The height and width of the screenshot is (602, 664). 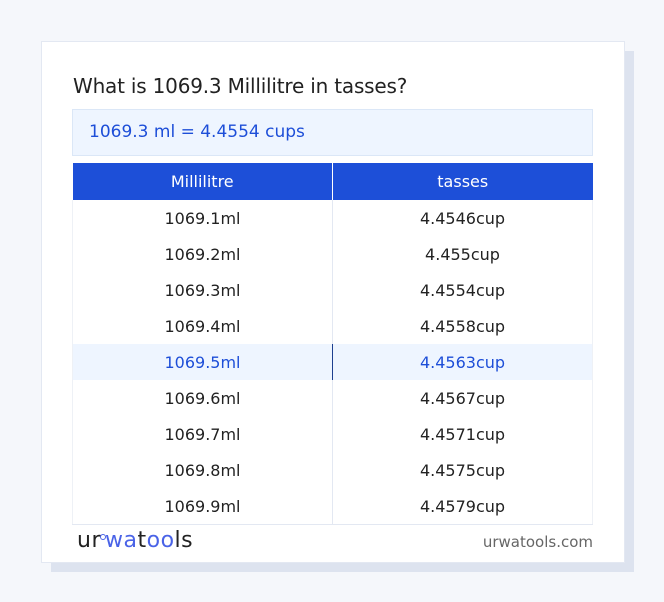 I want to click on millilitre-cell: 1069.5ml, so click(x=202, y=362).